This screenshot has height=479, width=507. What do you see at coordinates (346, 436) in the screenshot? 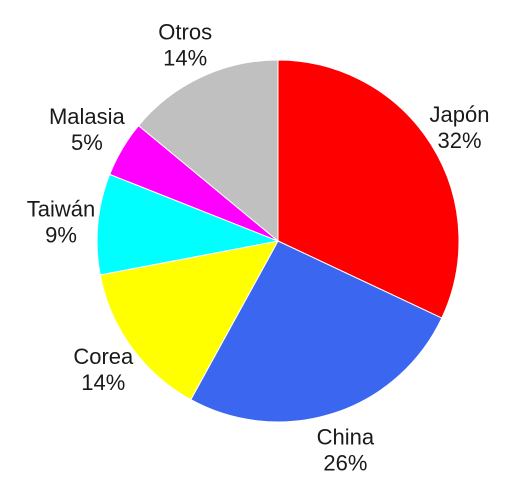
I see `slice-label-china: China` at bounding box center [346, 436].